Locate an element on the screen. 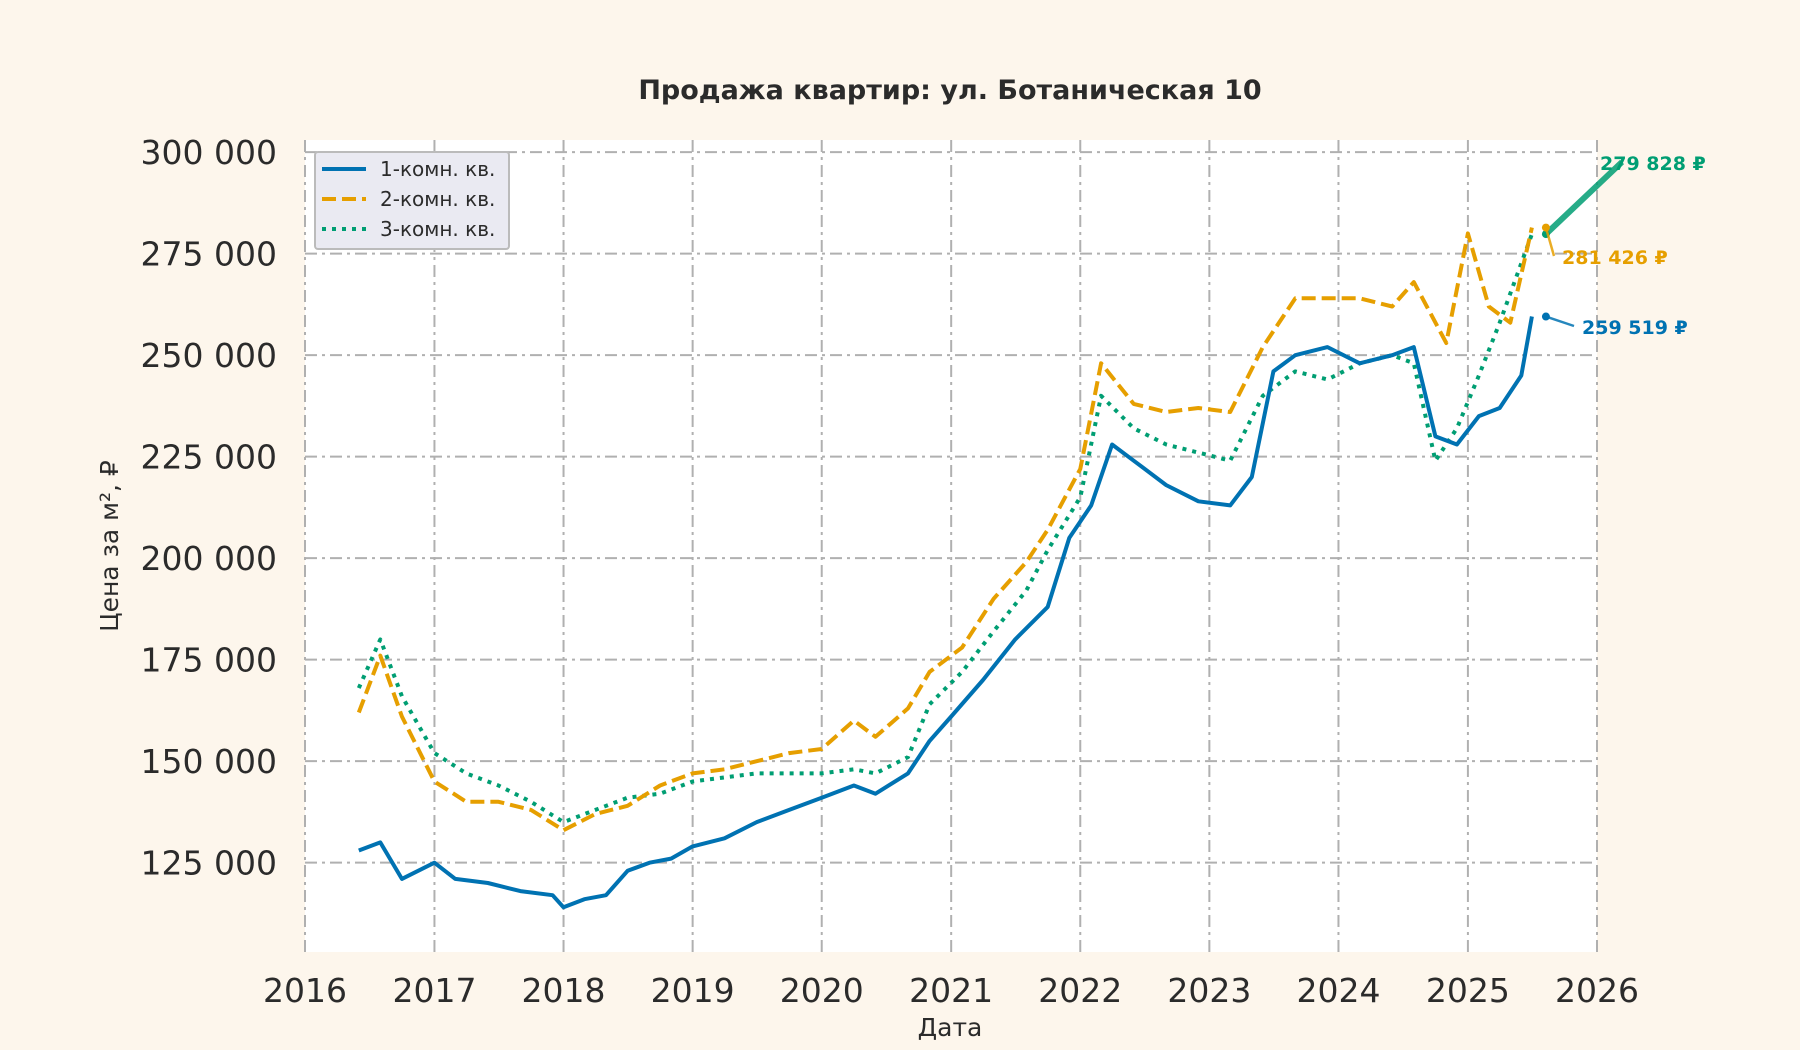 This screenshot has height=1050, width=1800. y-tick-label: 275 000 is located at coordinates (209, 254).